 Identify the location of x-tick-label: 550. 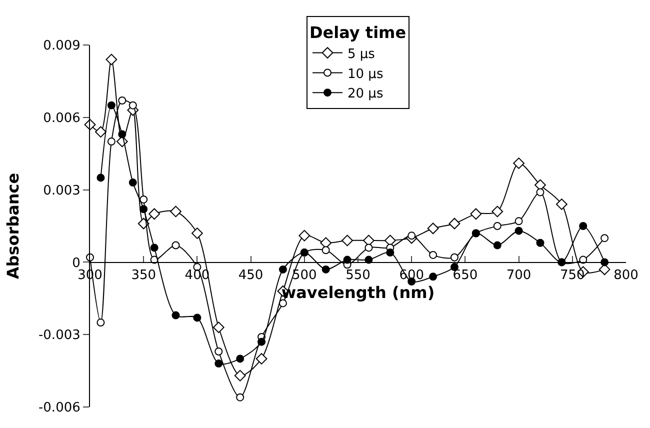
(358, 275).